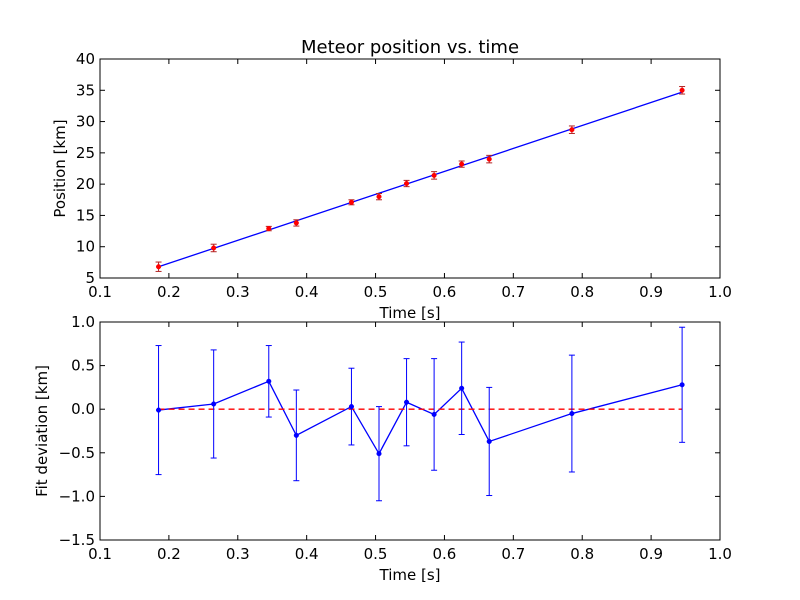 This screenshot has width=800, height=600. I want to click on y-tick-label: 35, so click(85, 90).